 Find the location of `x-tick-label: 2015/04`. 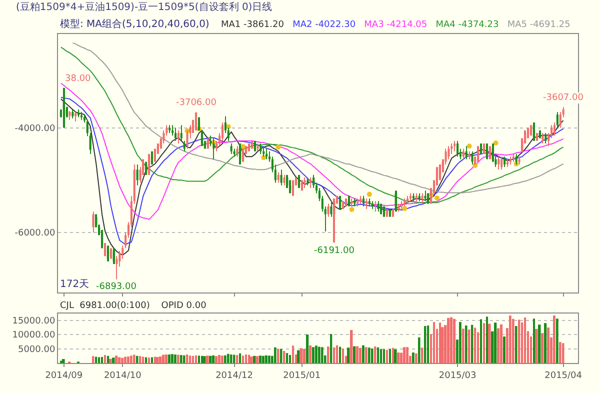

x-tick-label: 2015/04 is located at coordinates (563, 375).